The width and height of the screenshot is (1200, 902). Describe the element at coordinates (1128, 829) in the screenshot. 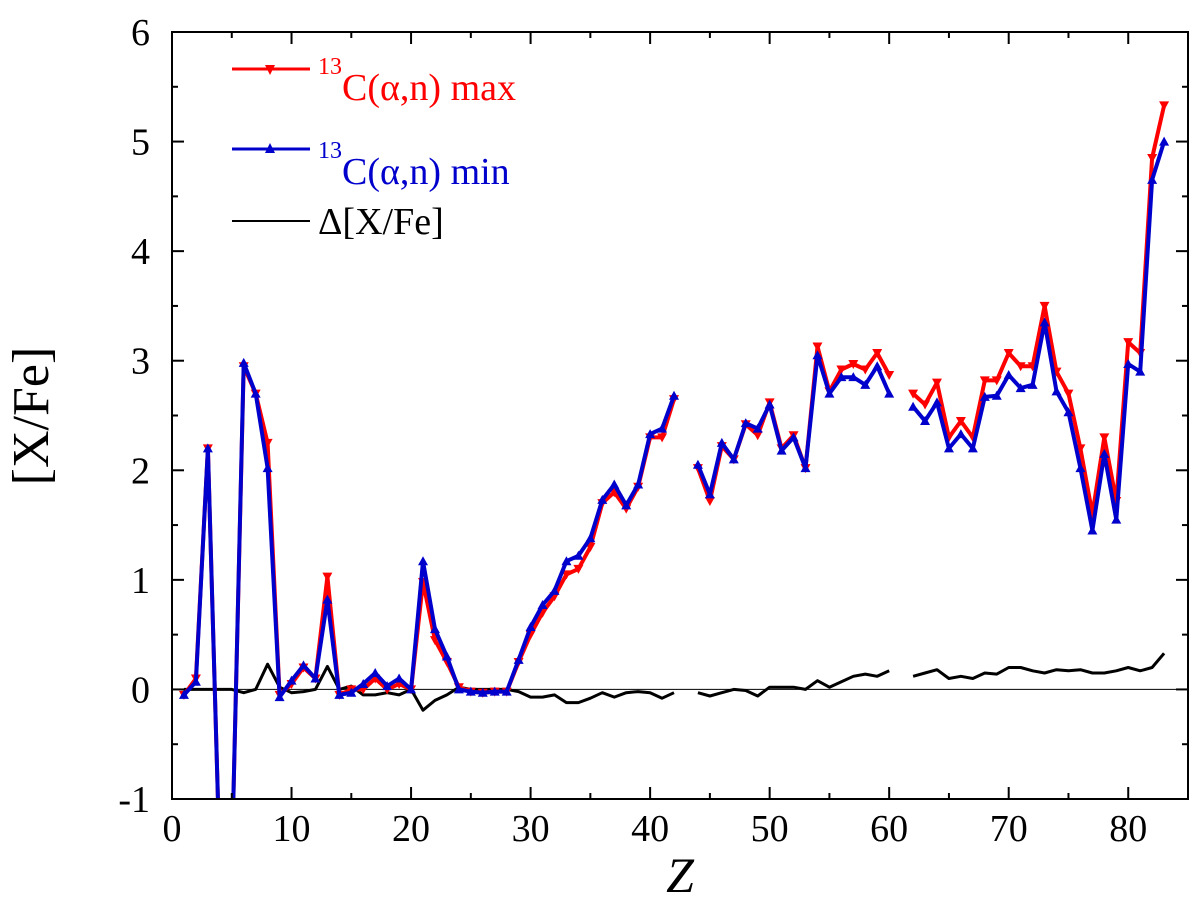

I see `x-tick-label: 80` at that location.